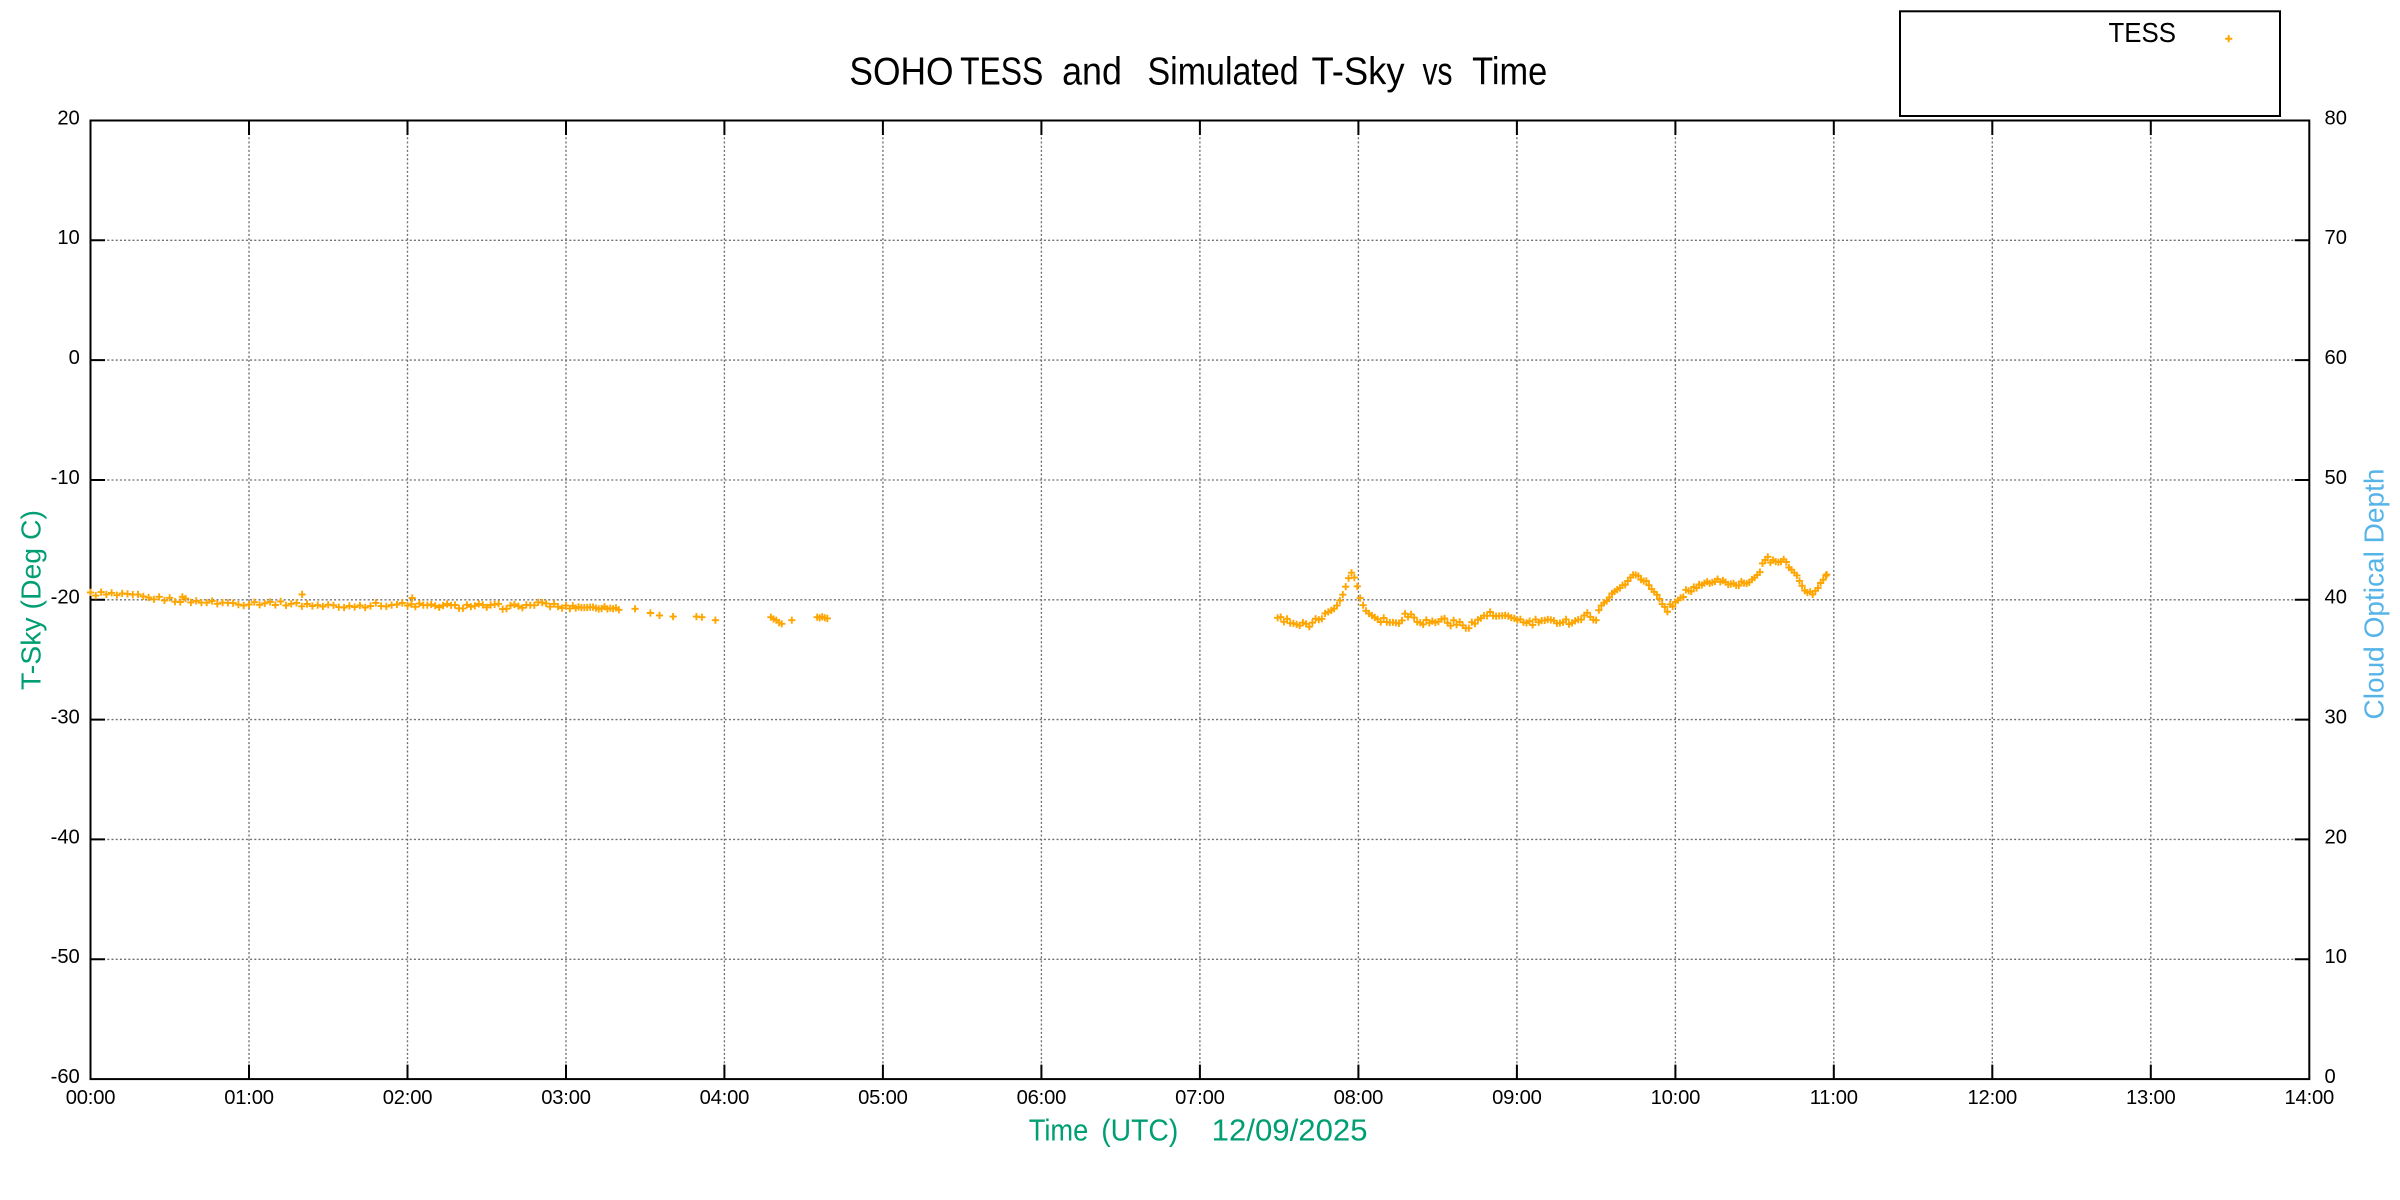 The width and height of the screenshot is (2400, 1200). What do you see at coordinates (2336, 598) in the screenshot?
I see `svg-text: 40` at bounding box center [2336, 598].